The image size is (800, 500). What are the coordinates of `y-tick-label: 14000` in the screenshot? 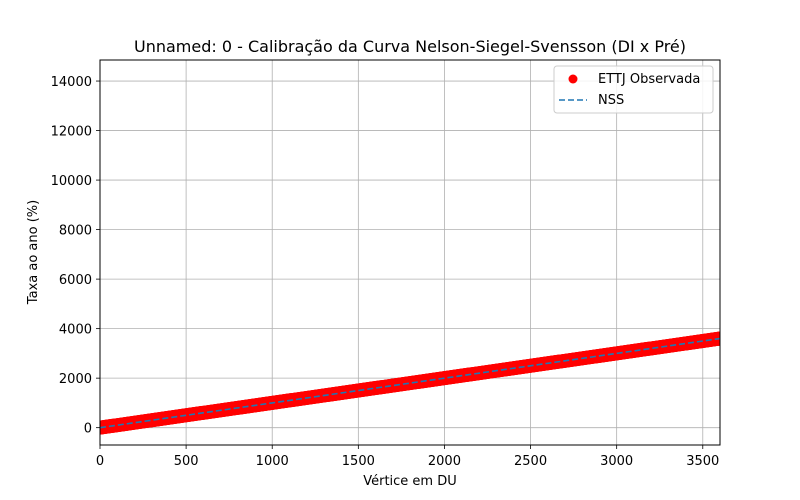 It's located at (71, 82).